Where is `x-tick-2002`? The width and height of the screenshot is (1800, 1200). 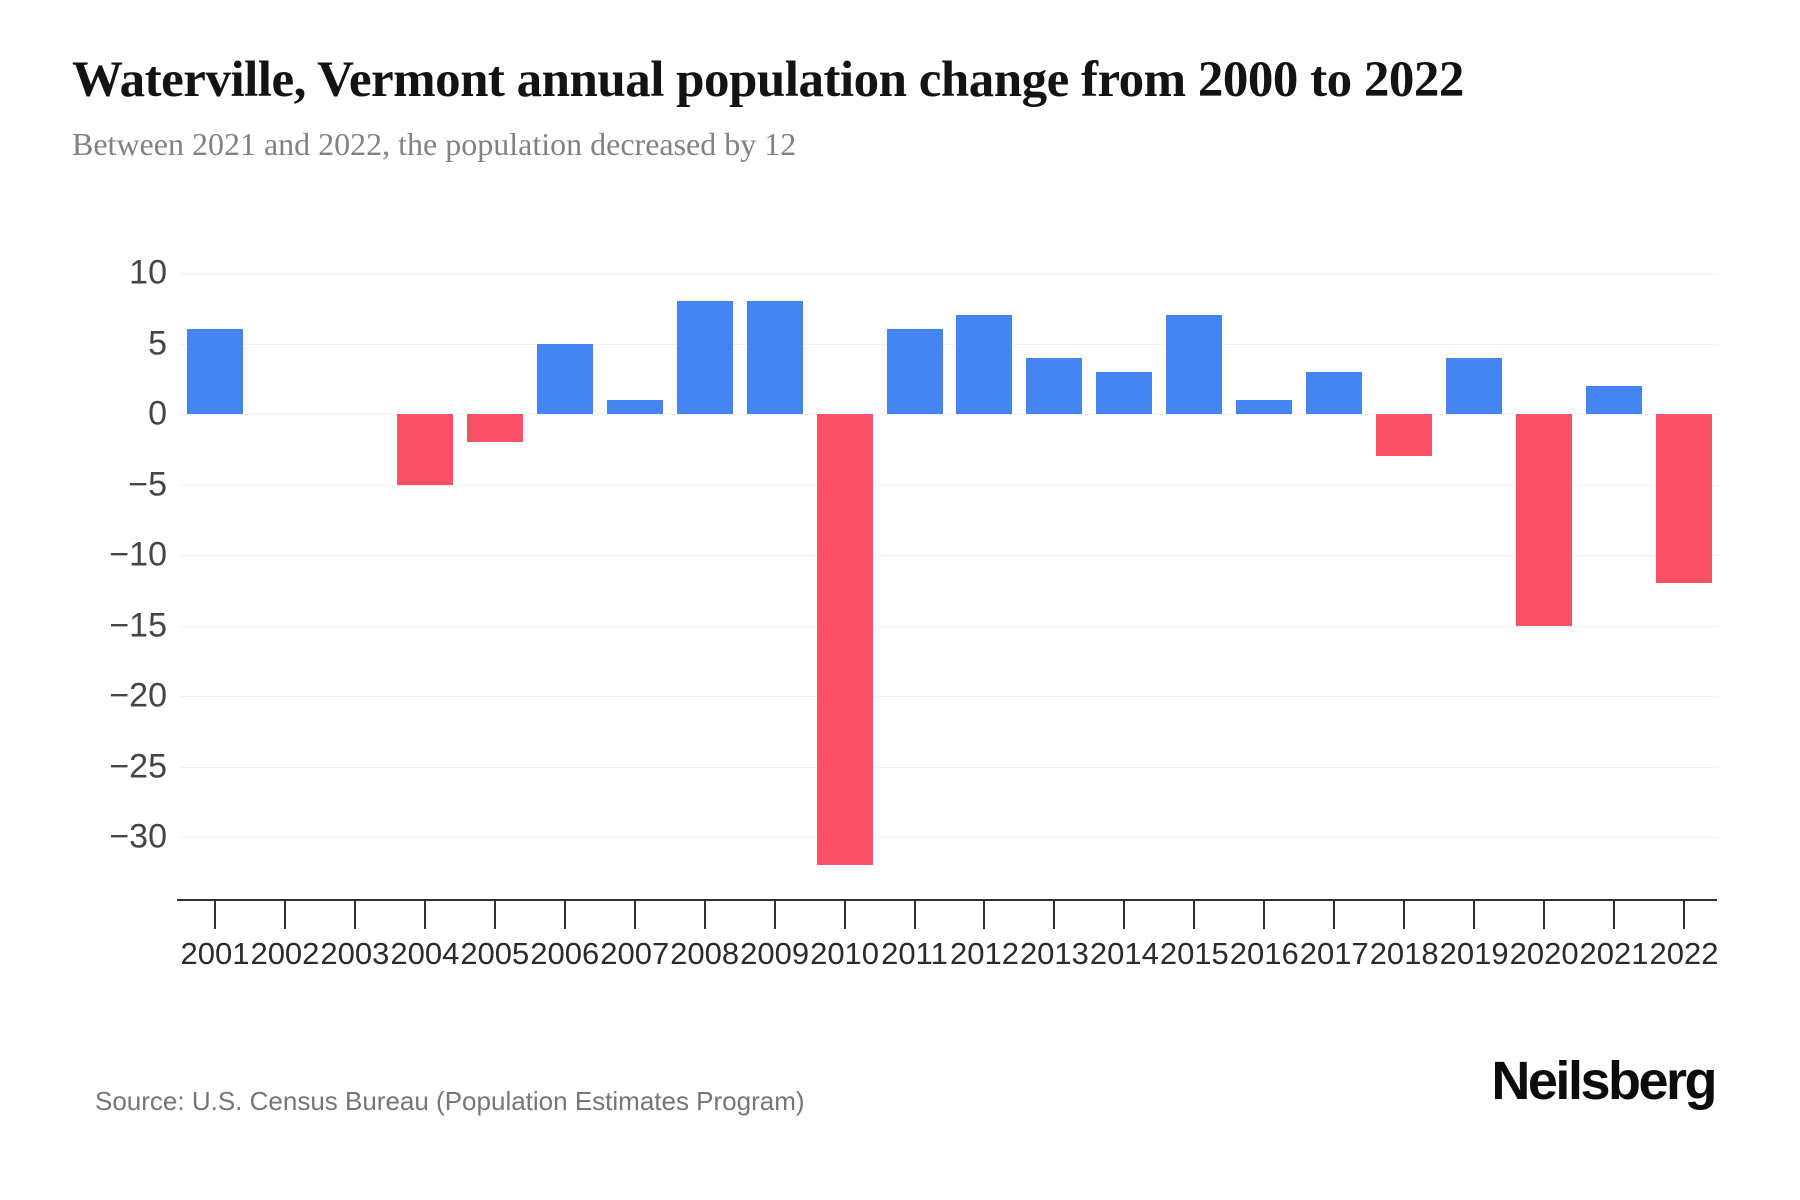
x-tick-2002 is located at coordinates (284, 915).